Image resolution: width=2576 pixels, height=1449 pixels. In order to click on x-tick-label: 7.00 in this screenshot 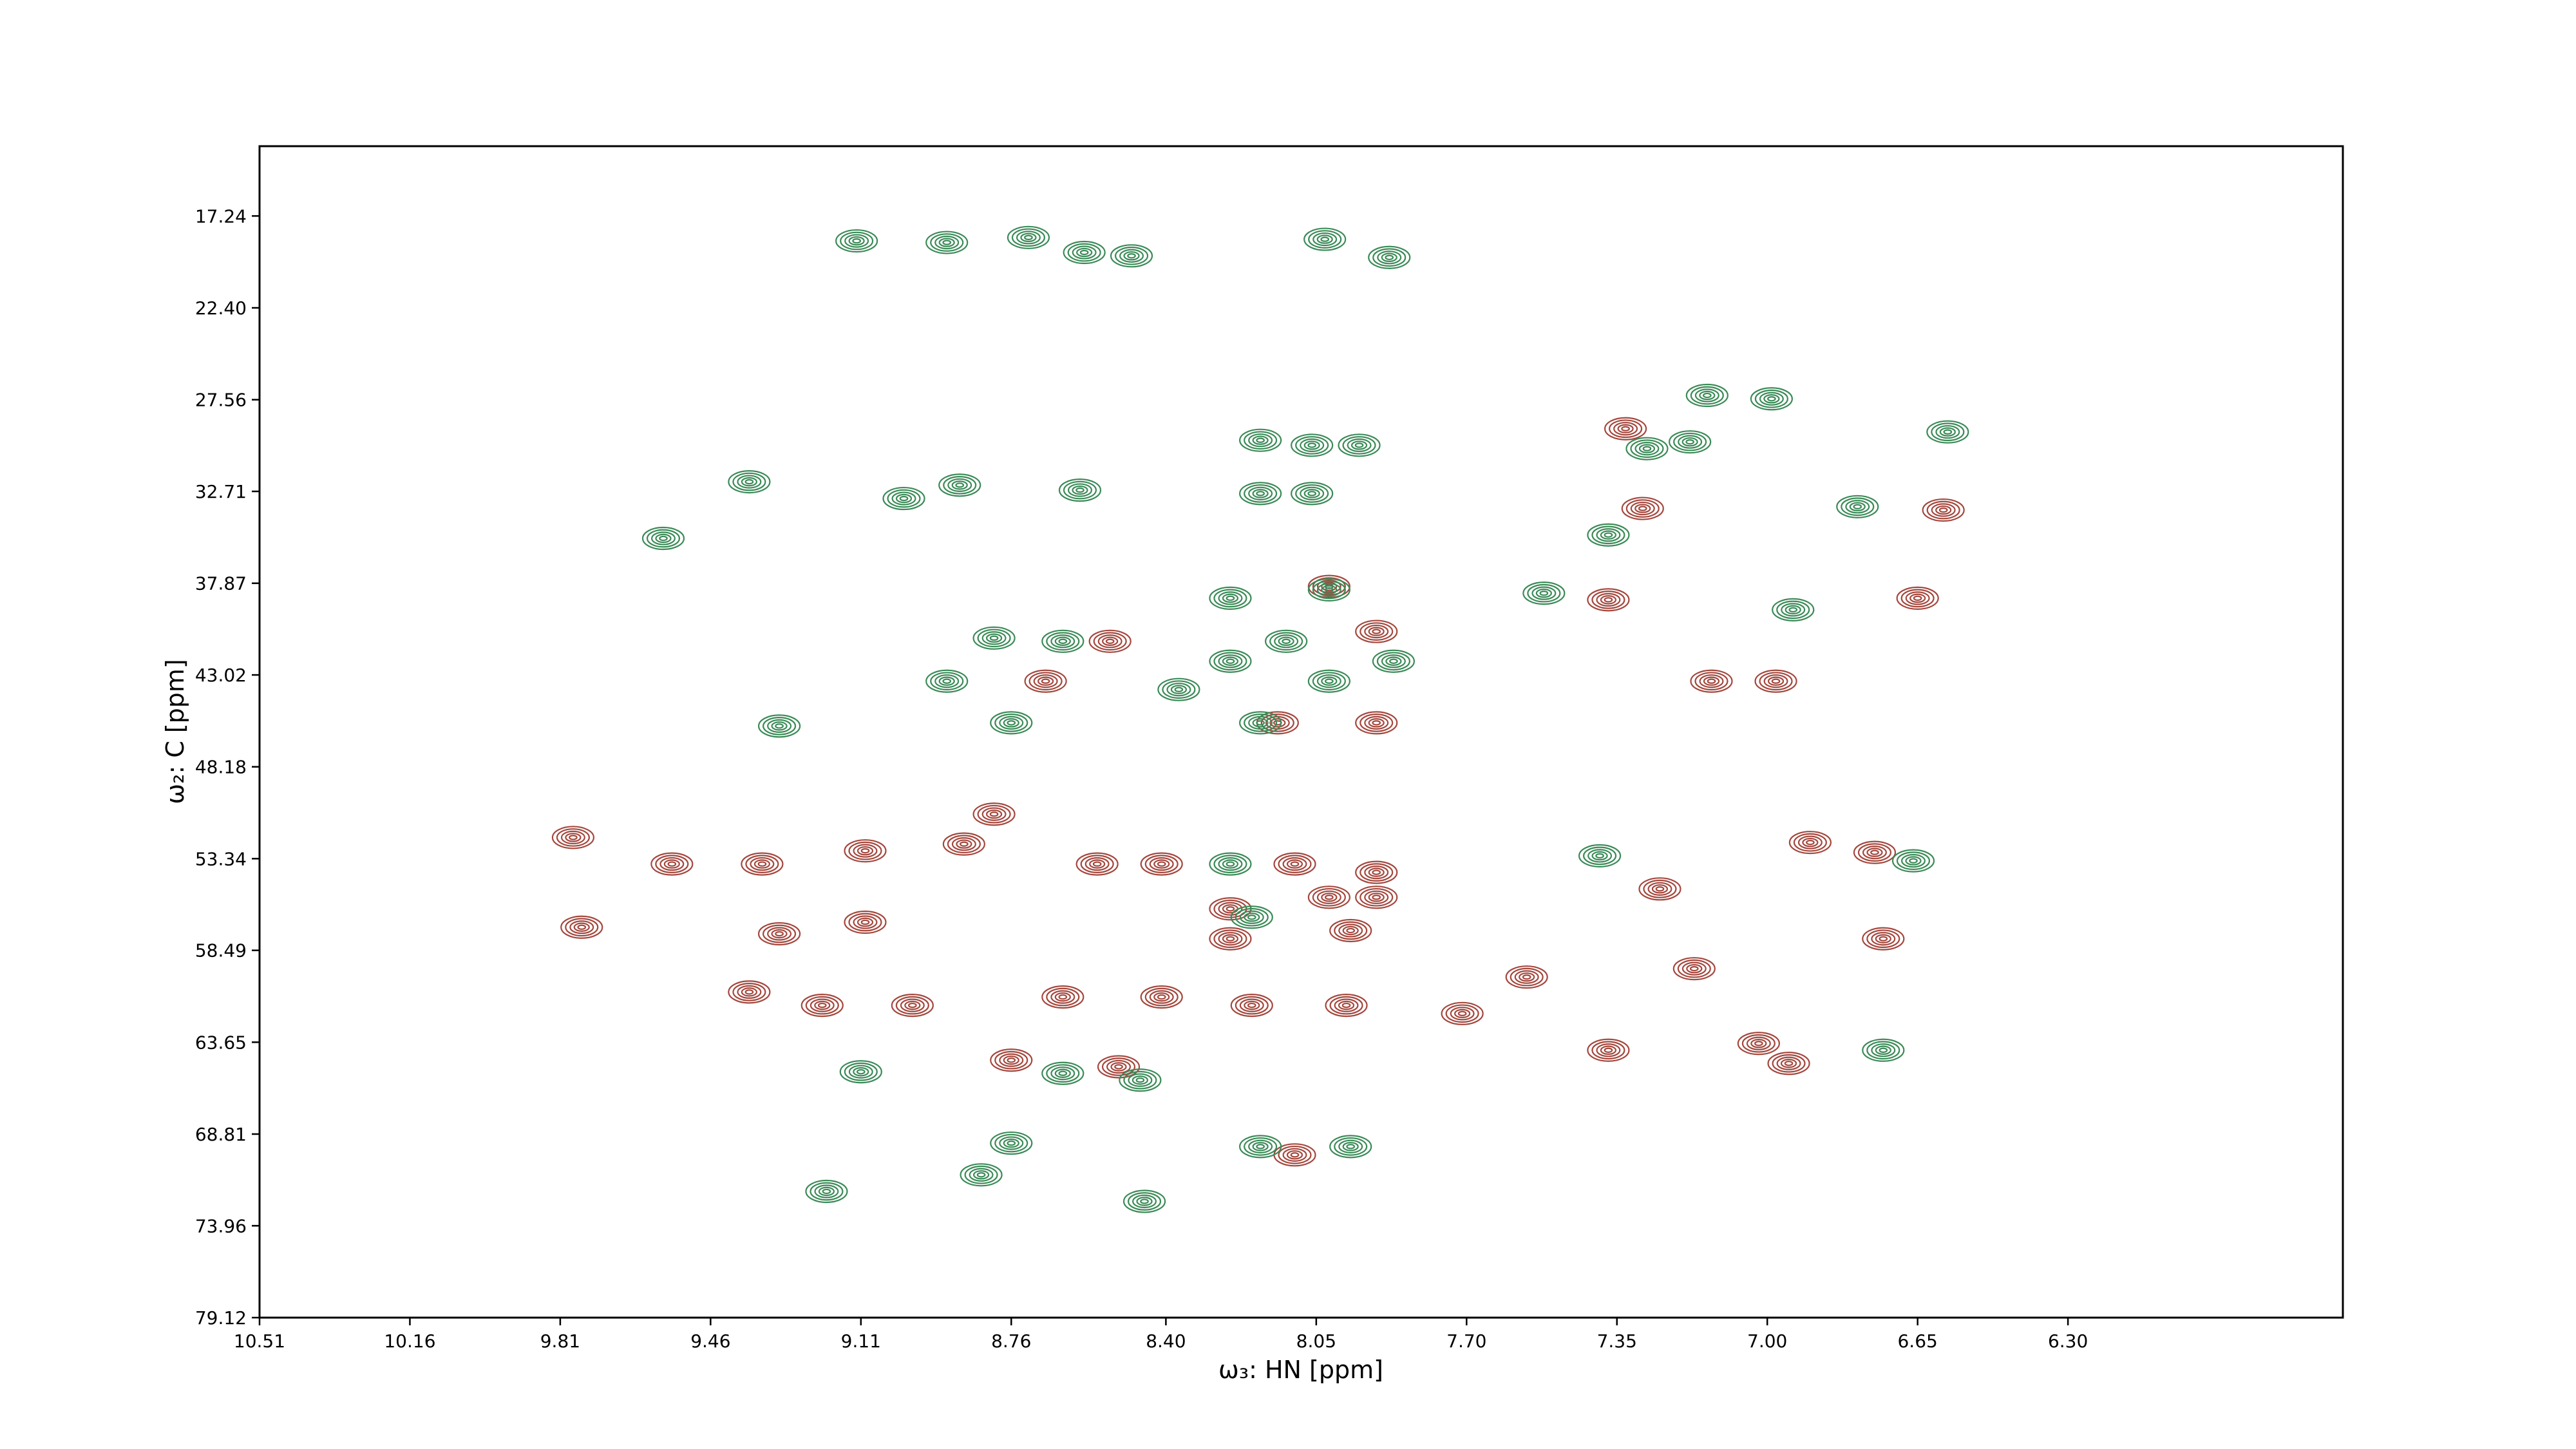, I will do `click(1767, 1341)`.